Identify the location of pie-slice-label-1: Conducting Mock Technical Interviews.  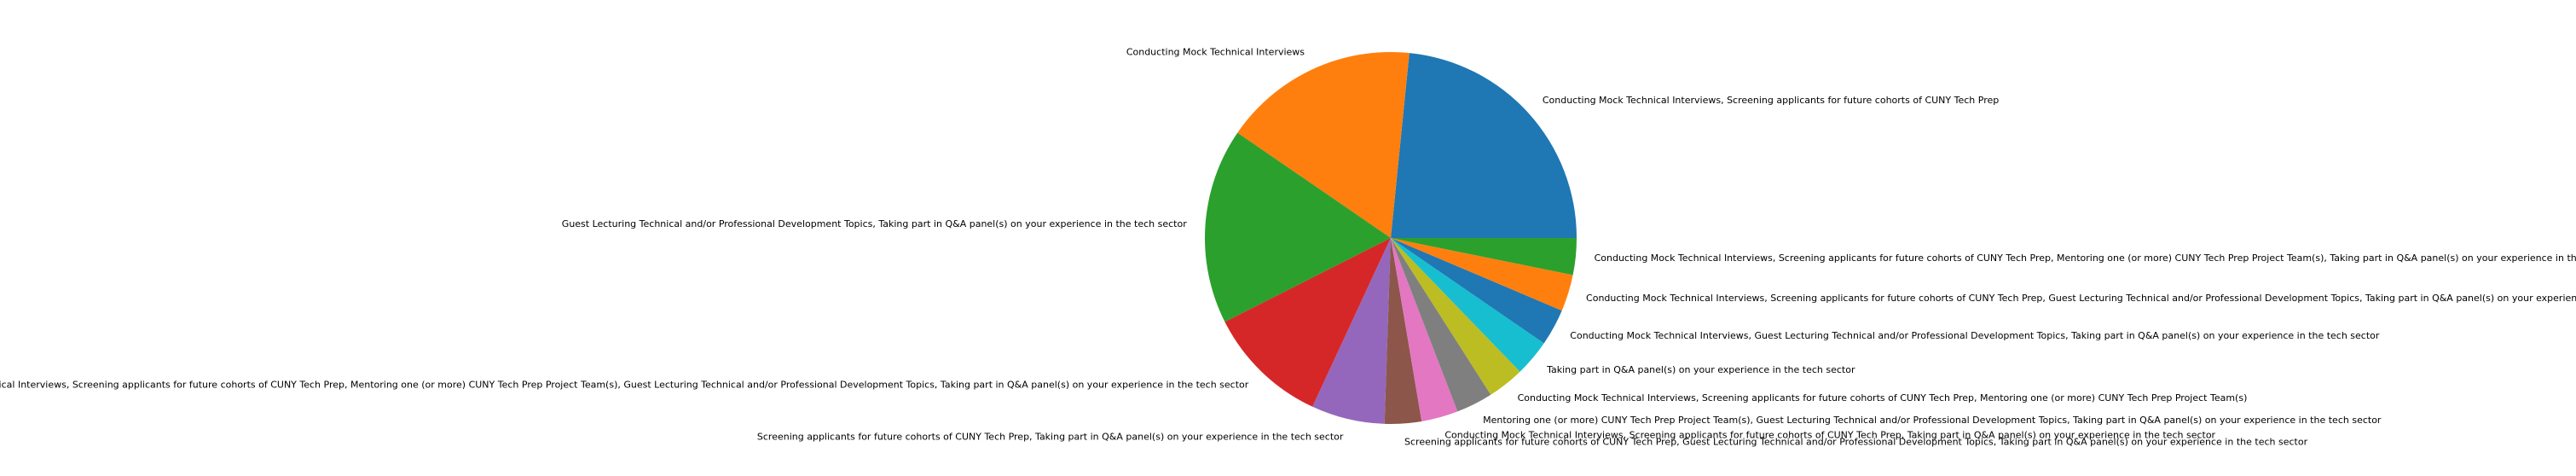
(1216, 51).